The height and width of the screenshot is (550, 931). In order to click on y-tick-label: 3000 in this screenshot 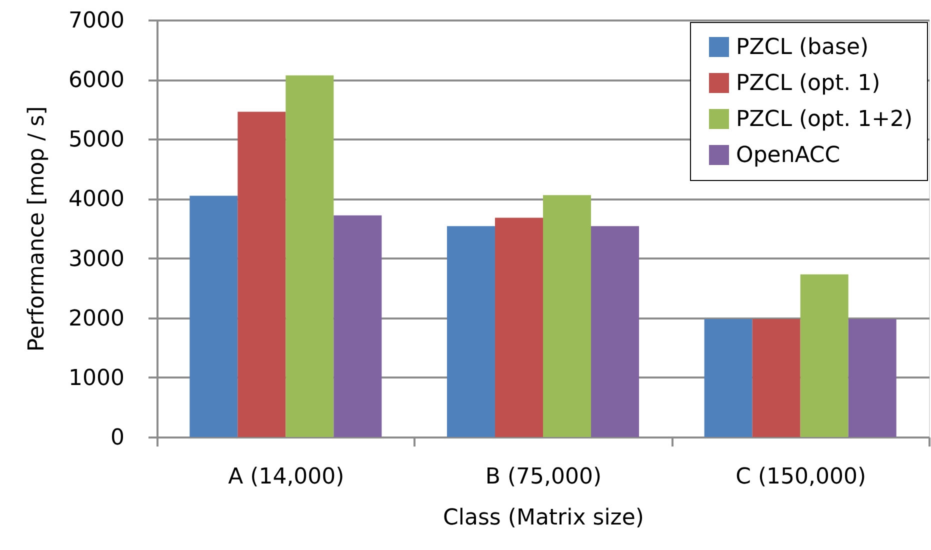, I will do `click(96, 259)`.